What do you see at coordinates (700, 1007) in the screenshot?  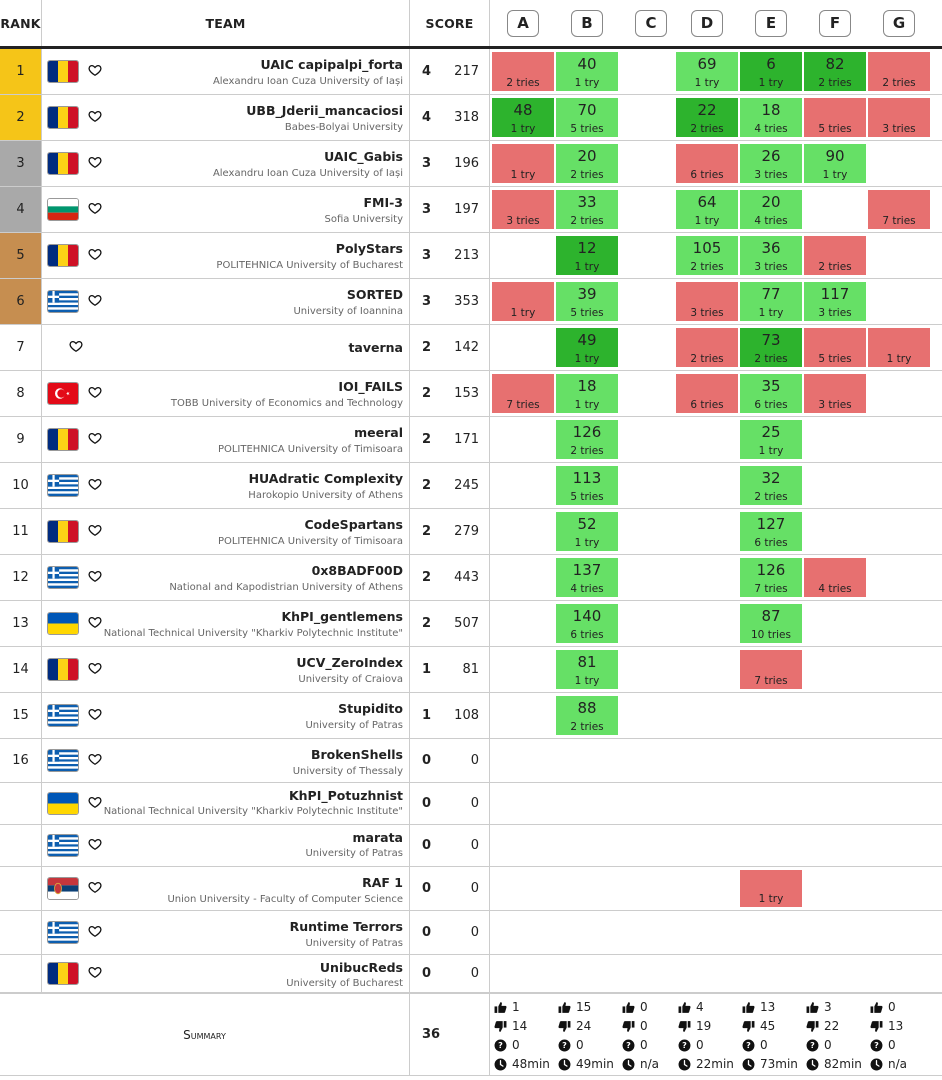 I see `accepted-count: 4` at bounding box center [700, 1007].